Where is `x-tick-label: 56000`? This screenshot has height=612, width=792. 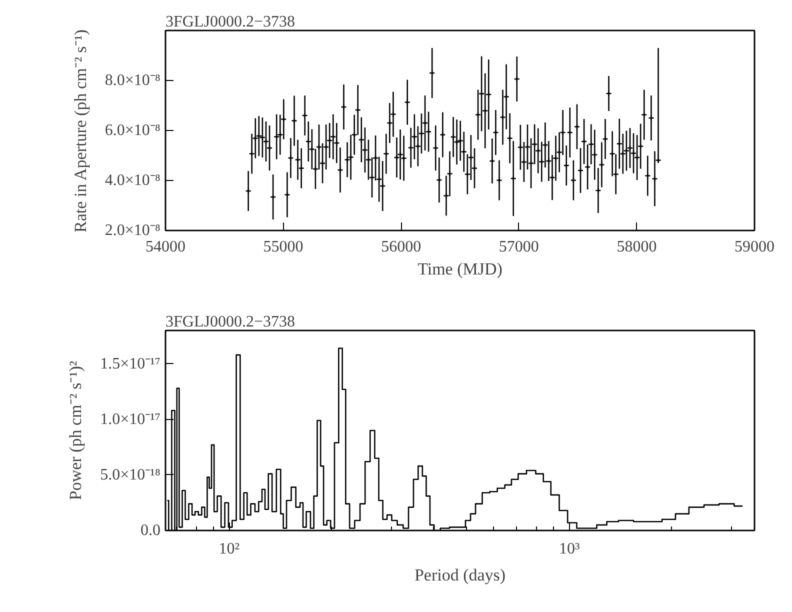 x-tick-label: 56000 is located at coordinates (401, 247).